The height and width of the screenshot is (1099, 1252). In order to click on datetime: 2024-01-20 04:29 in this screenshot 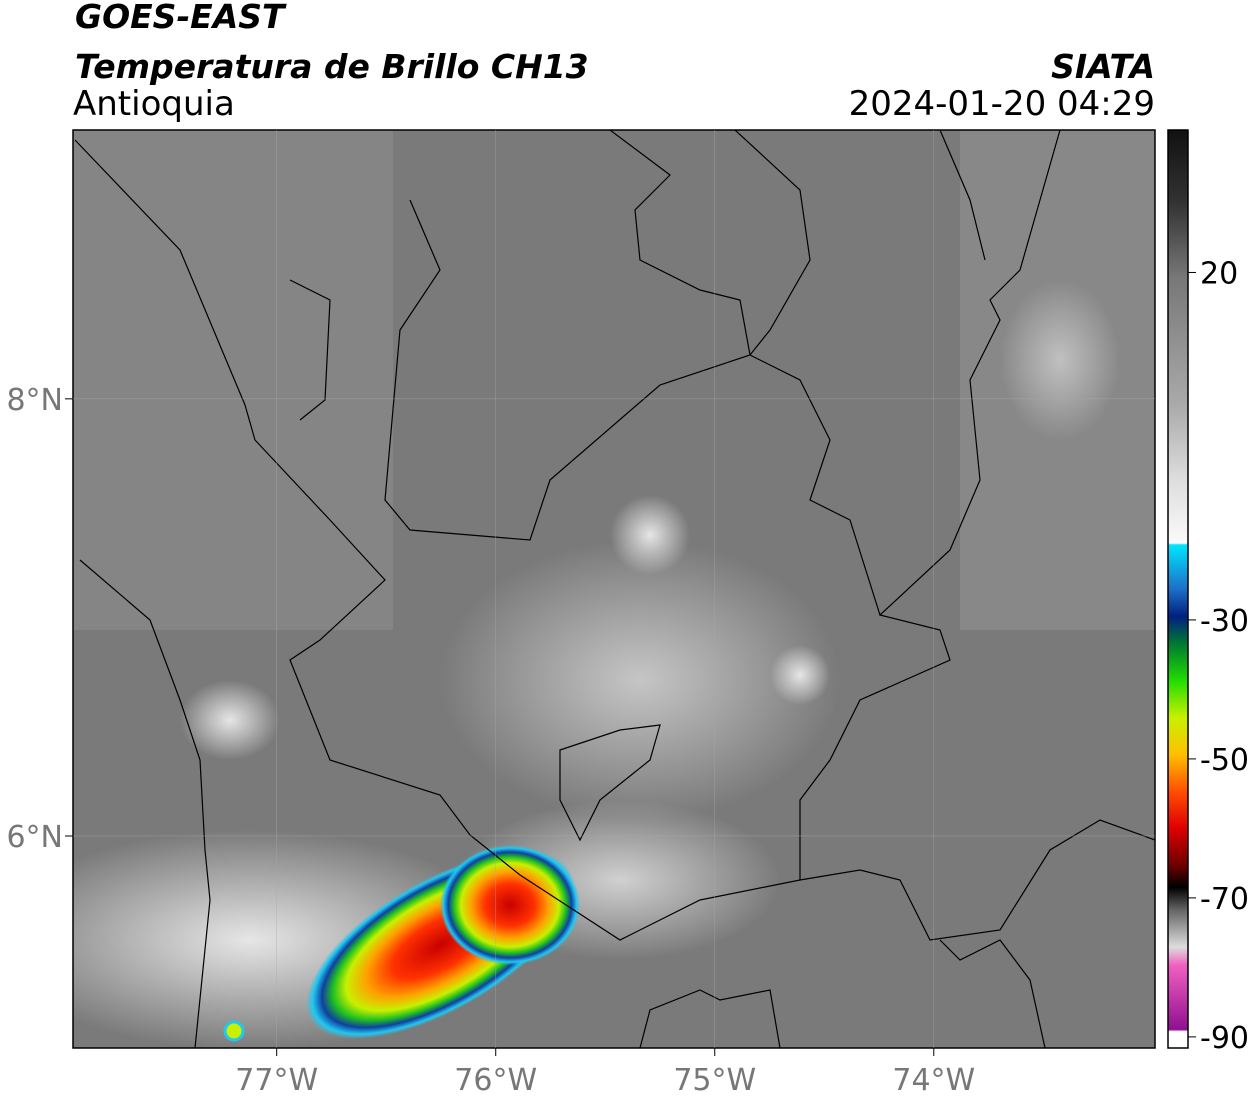, I will do `click(1002, 104)`.